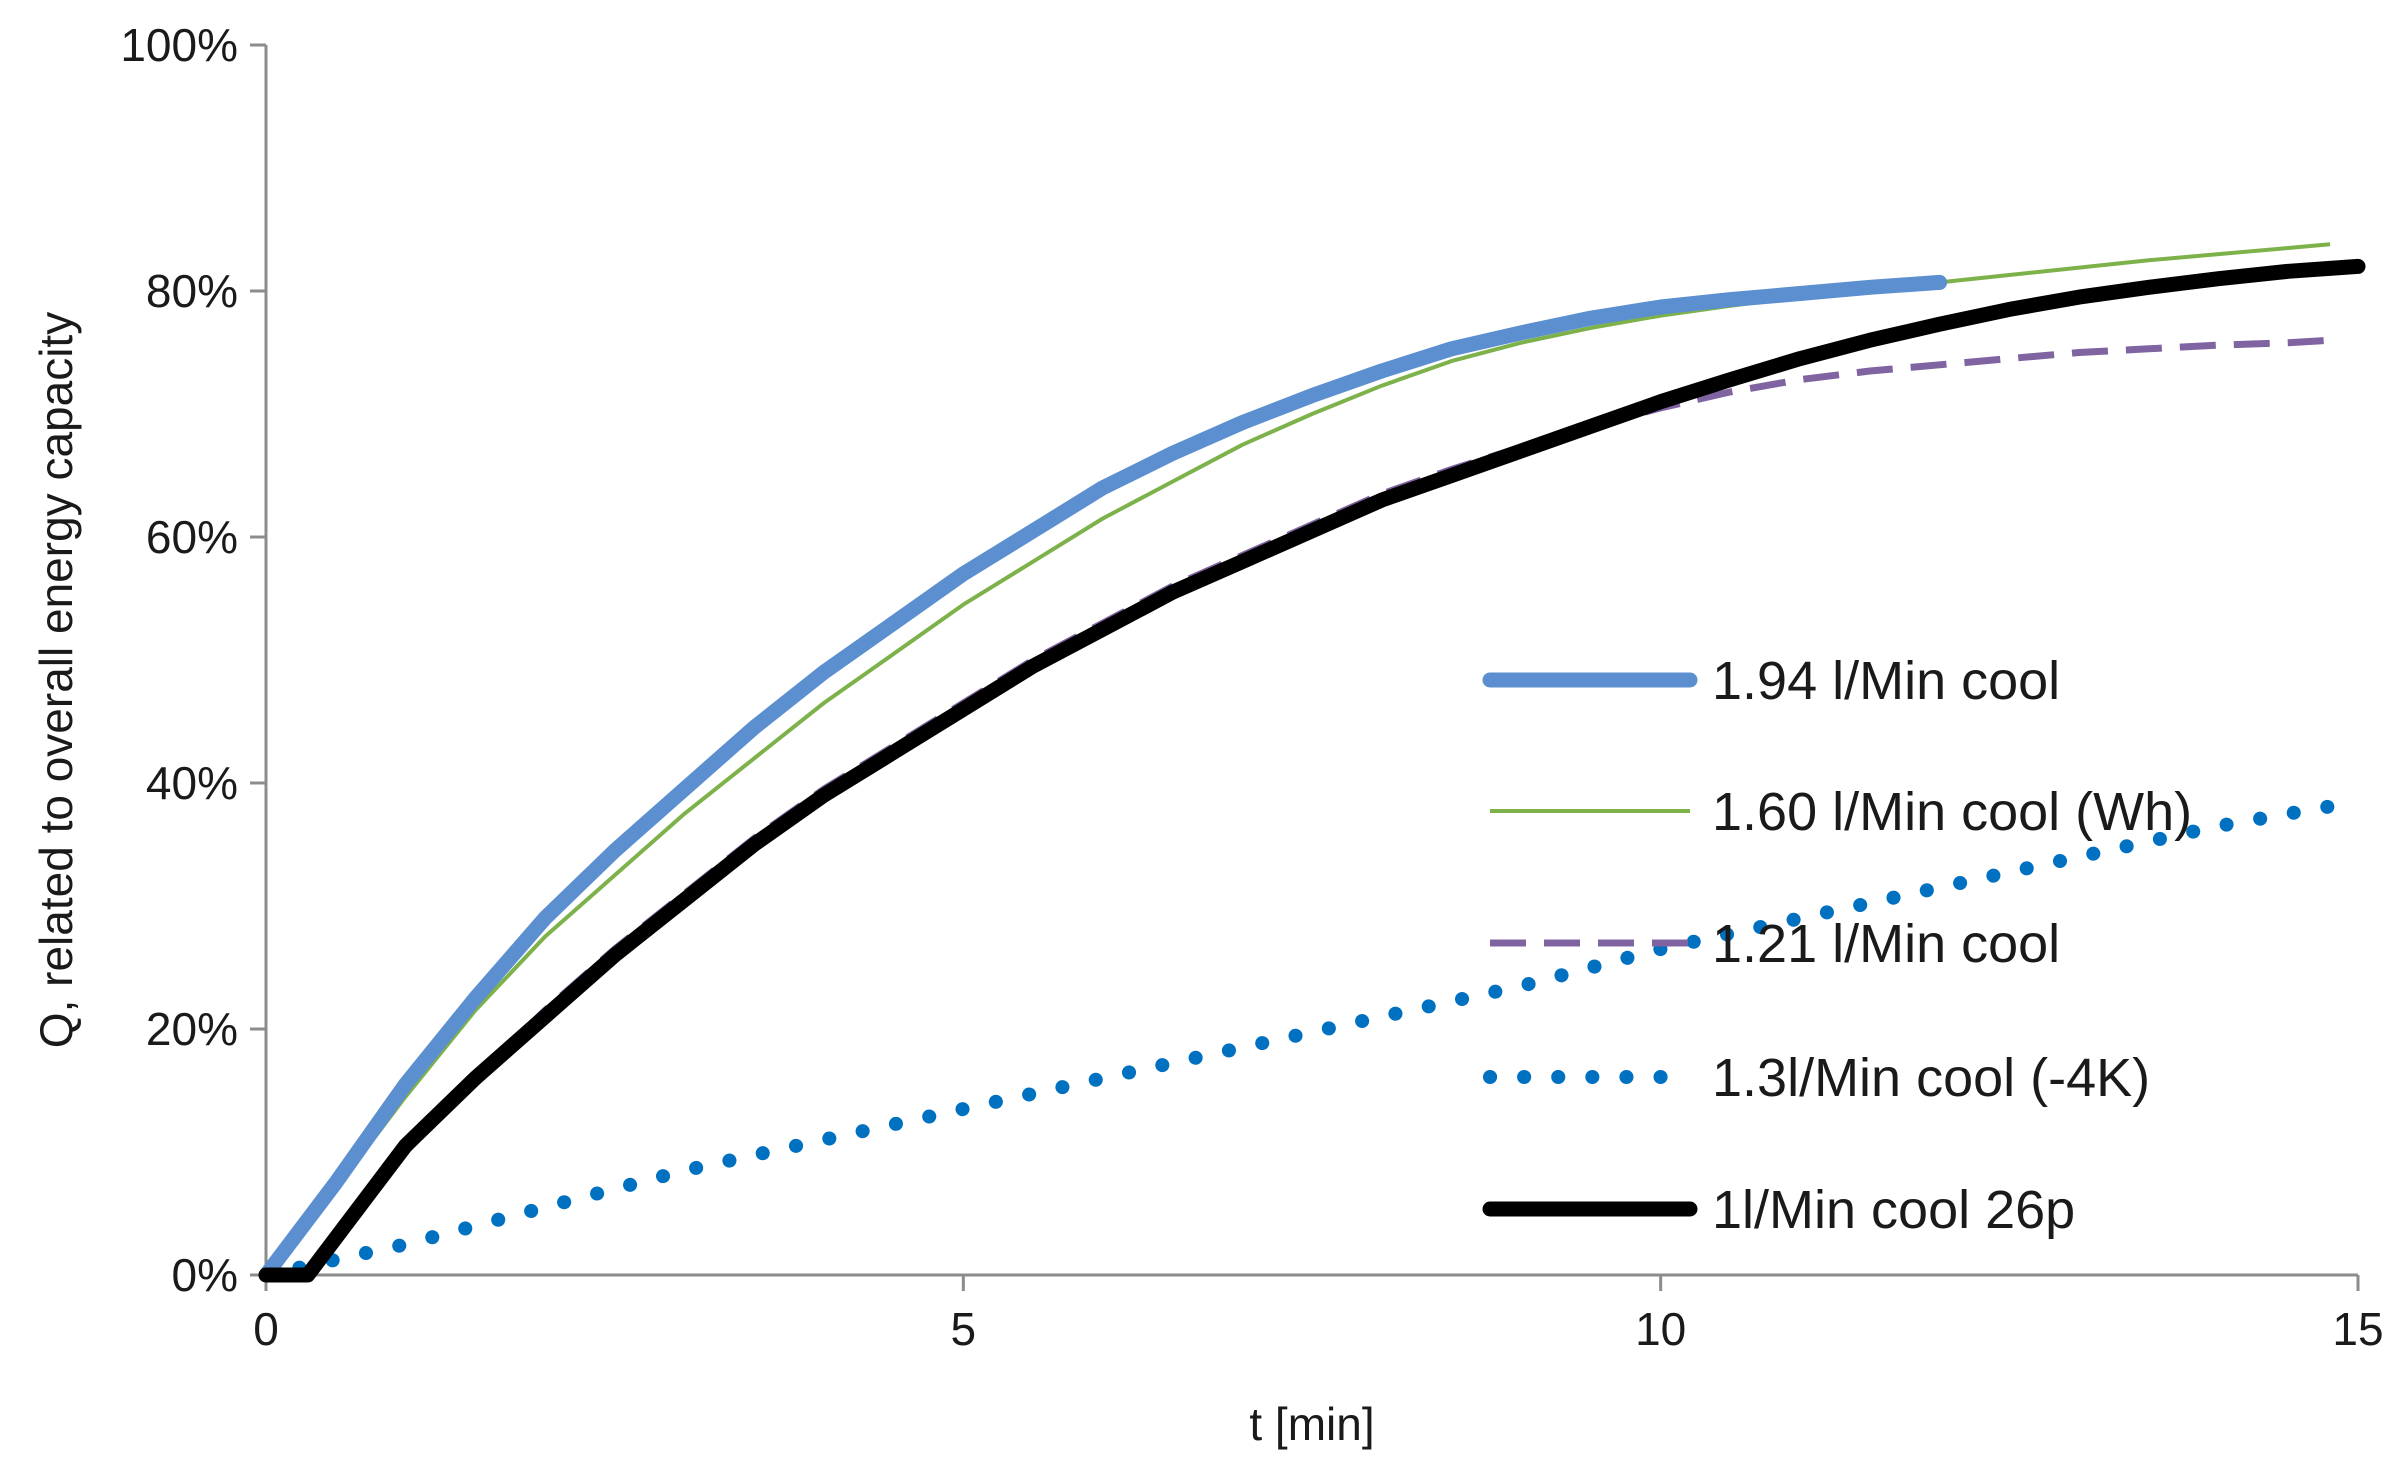 This screenshot has height=1461, width=2397. What do you see at coordinates (192, 291) in the screenshot?
I see `y-tick-label: 80%` at bounding box center [192, 291].